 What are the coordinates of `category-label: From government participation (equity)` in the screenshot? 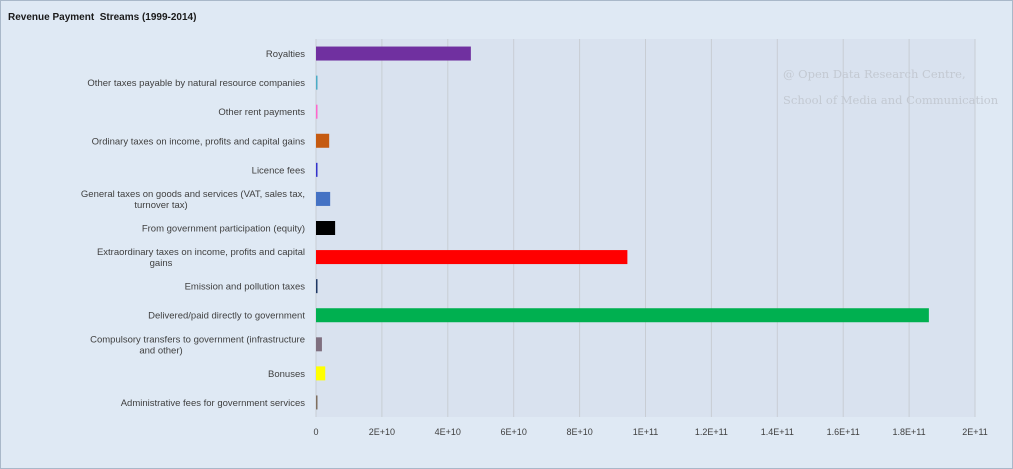 It's located at (223, 229).